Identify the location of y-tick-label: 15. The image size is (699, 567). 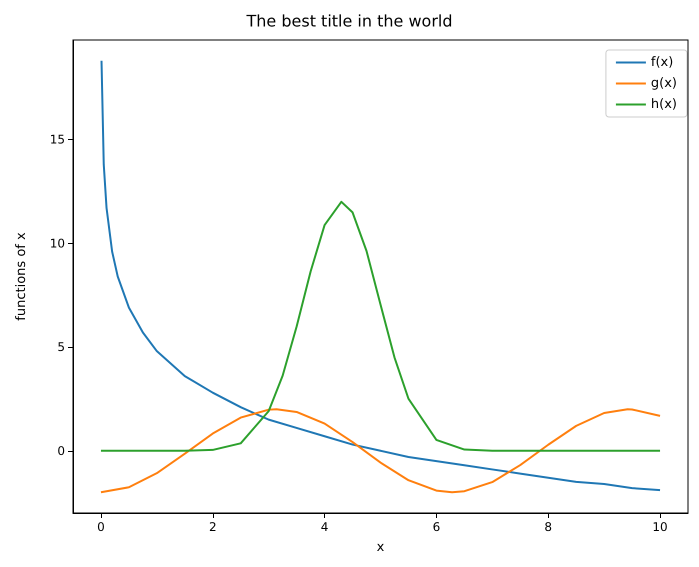
(57, 139).